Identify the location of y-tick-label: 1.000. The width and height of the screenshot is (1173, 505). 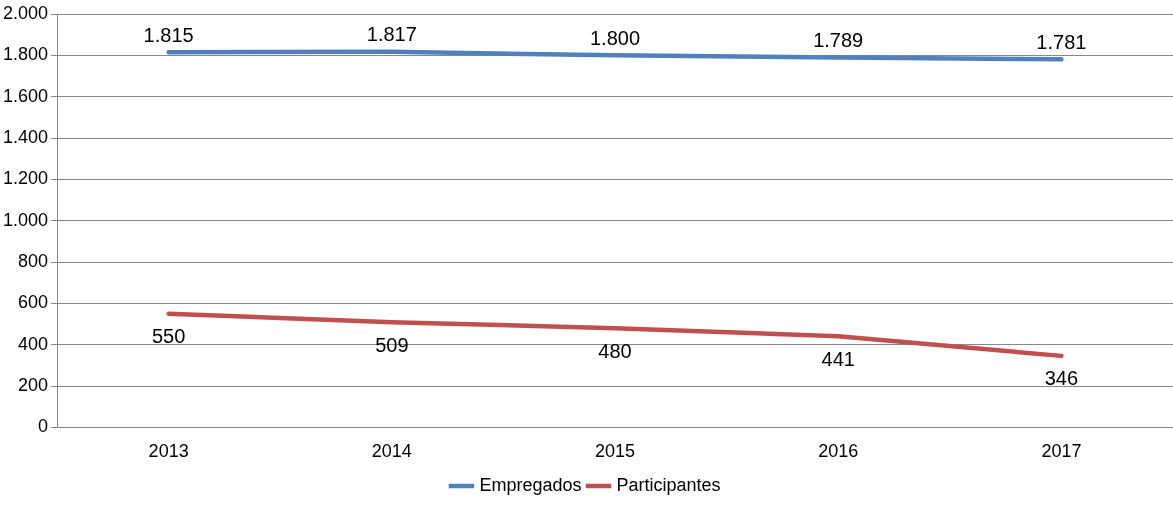
(26, 219).